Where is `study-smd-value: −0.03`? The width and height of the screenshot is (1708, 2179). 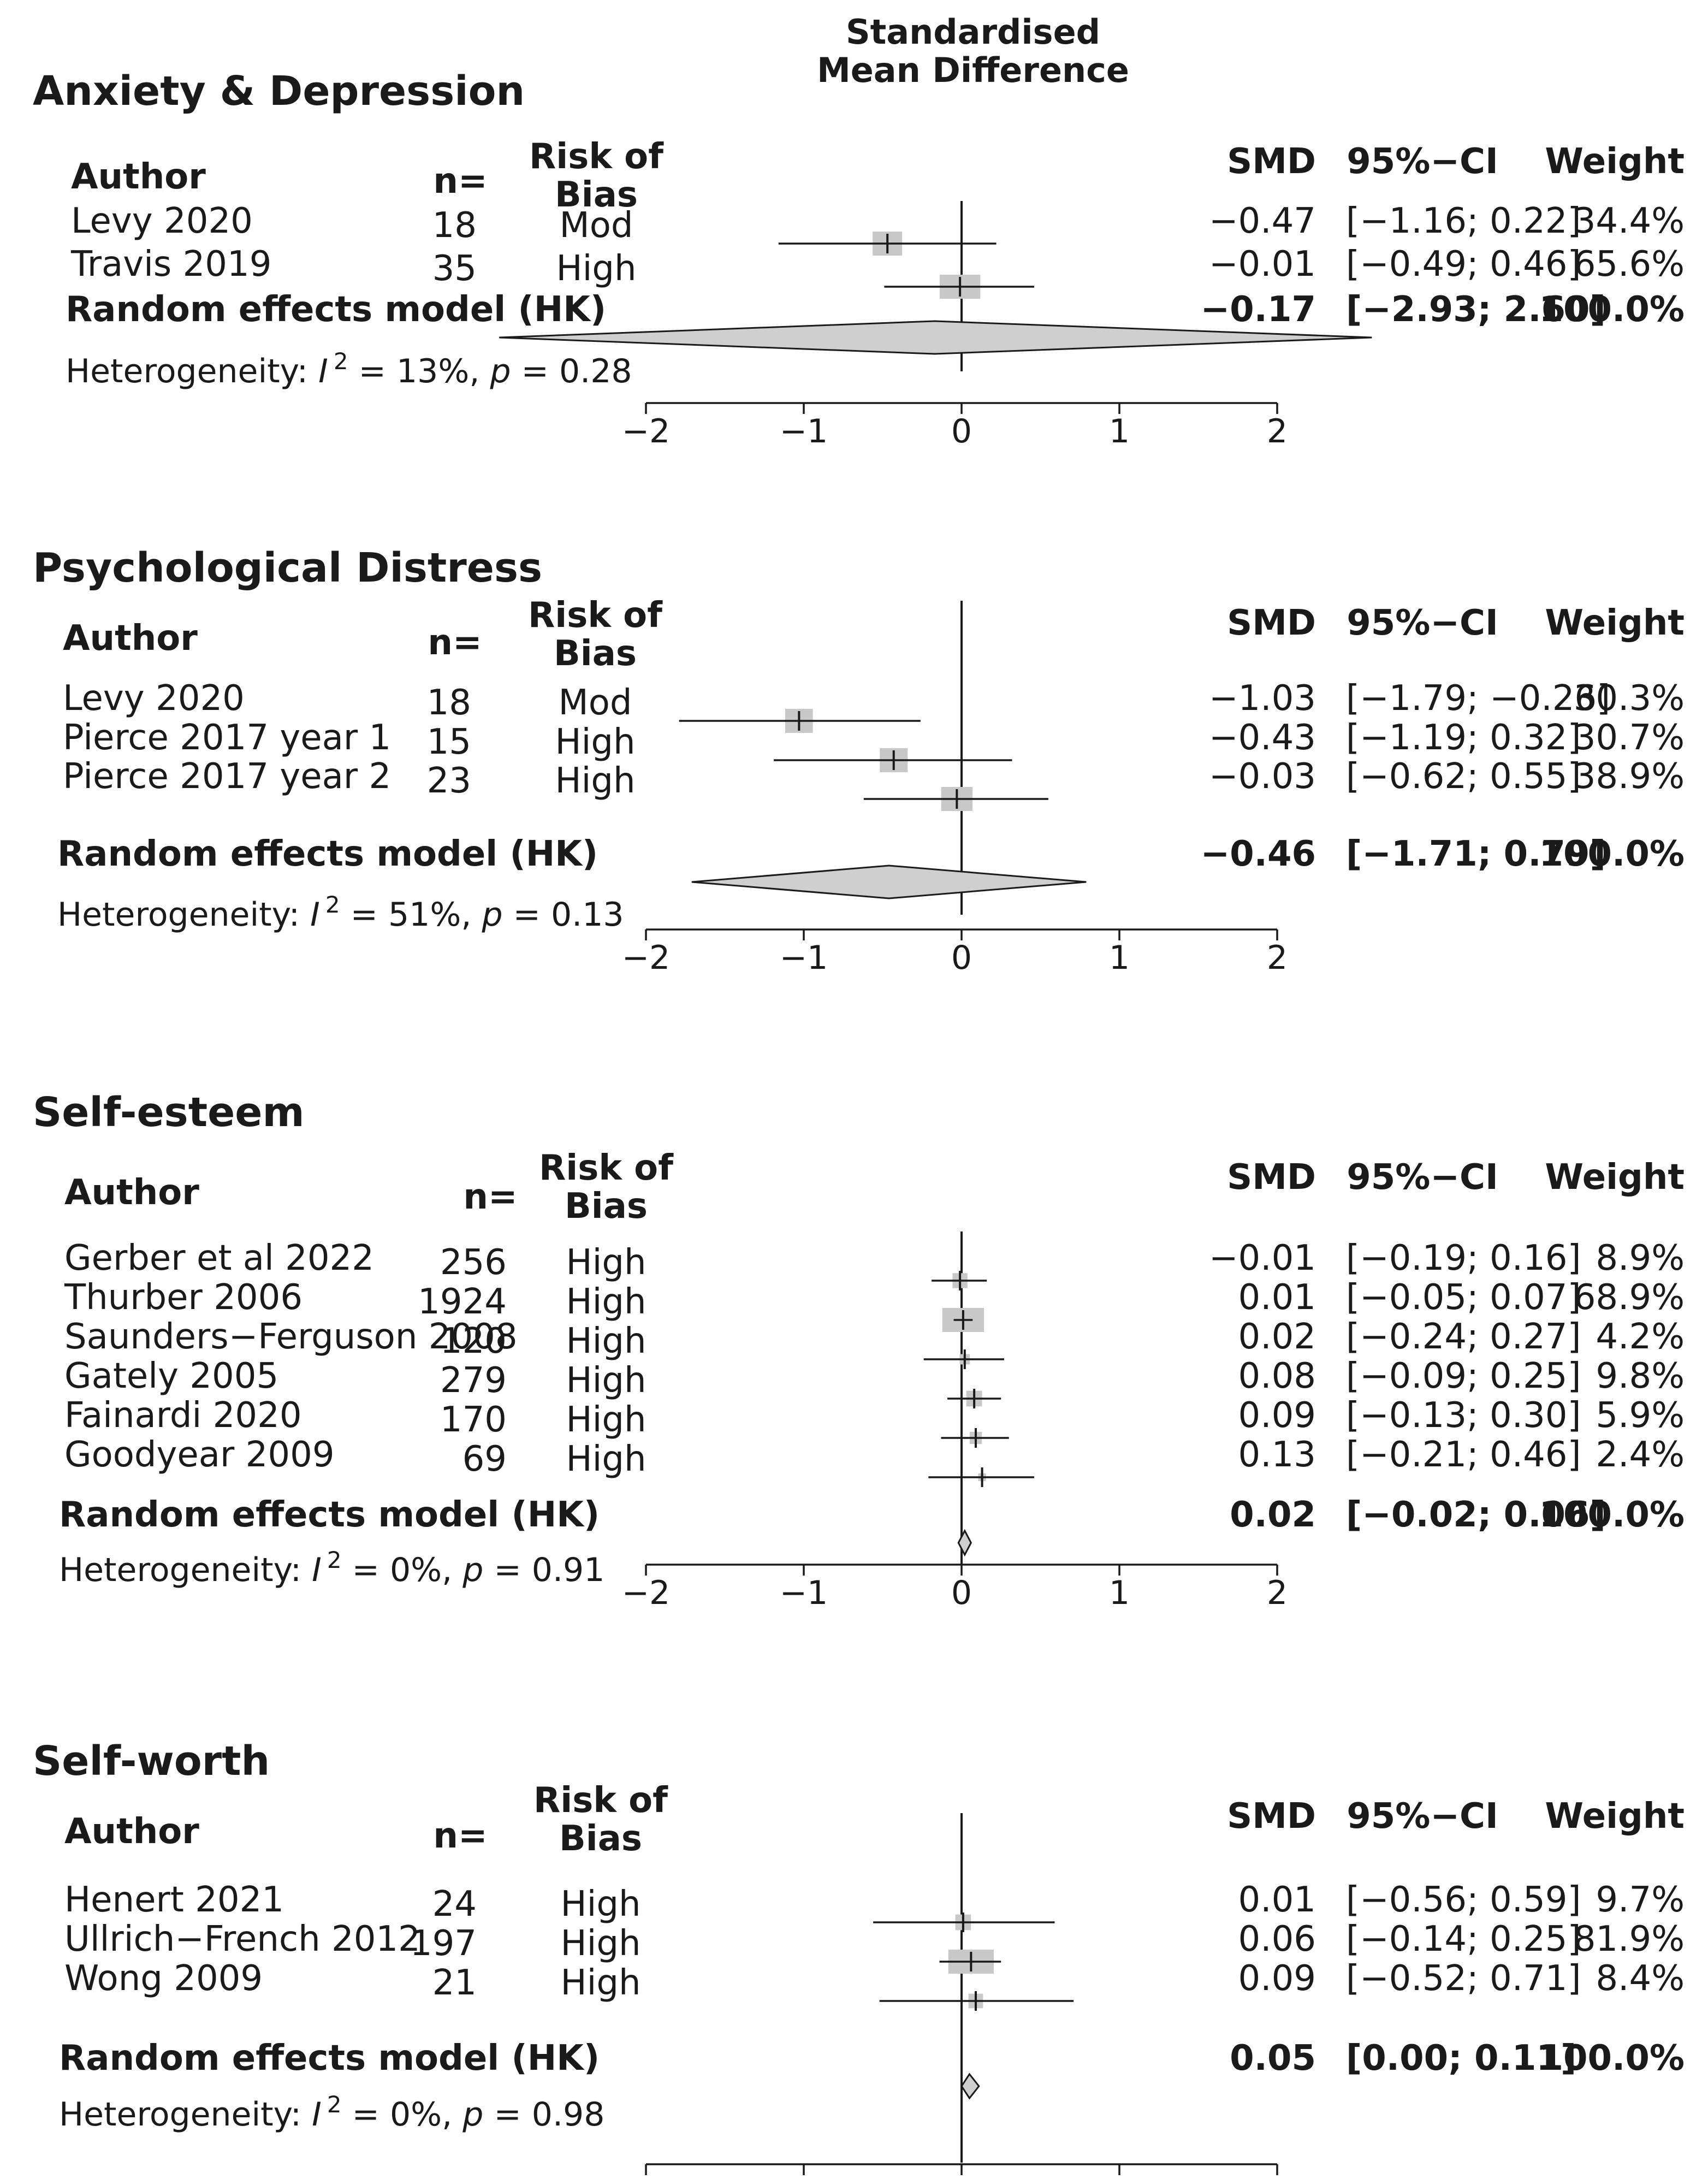
study-smd-value: −0.03 is located at coordinates (1262, 776).